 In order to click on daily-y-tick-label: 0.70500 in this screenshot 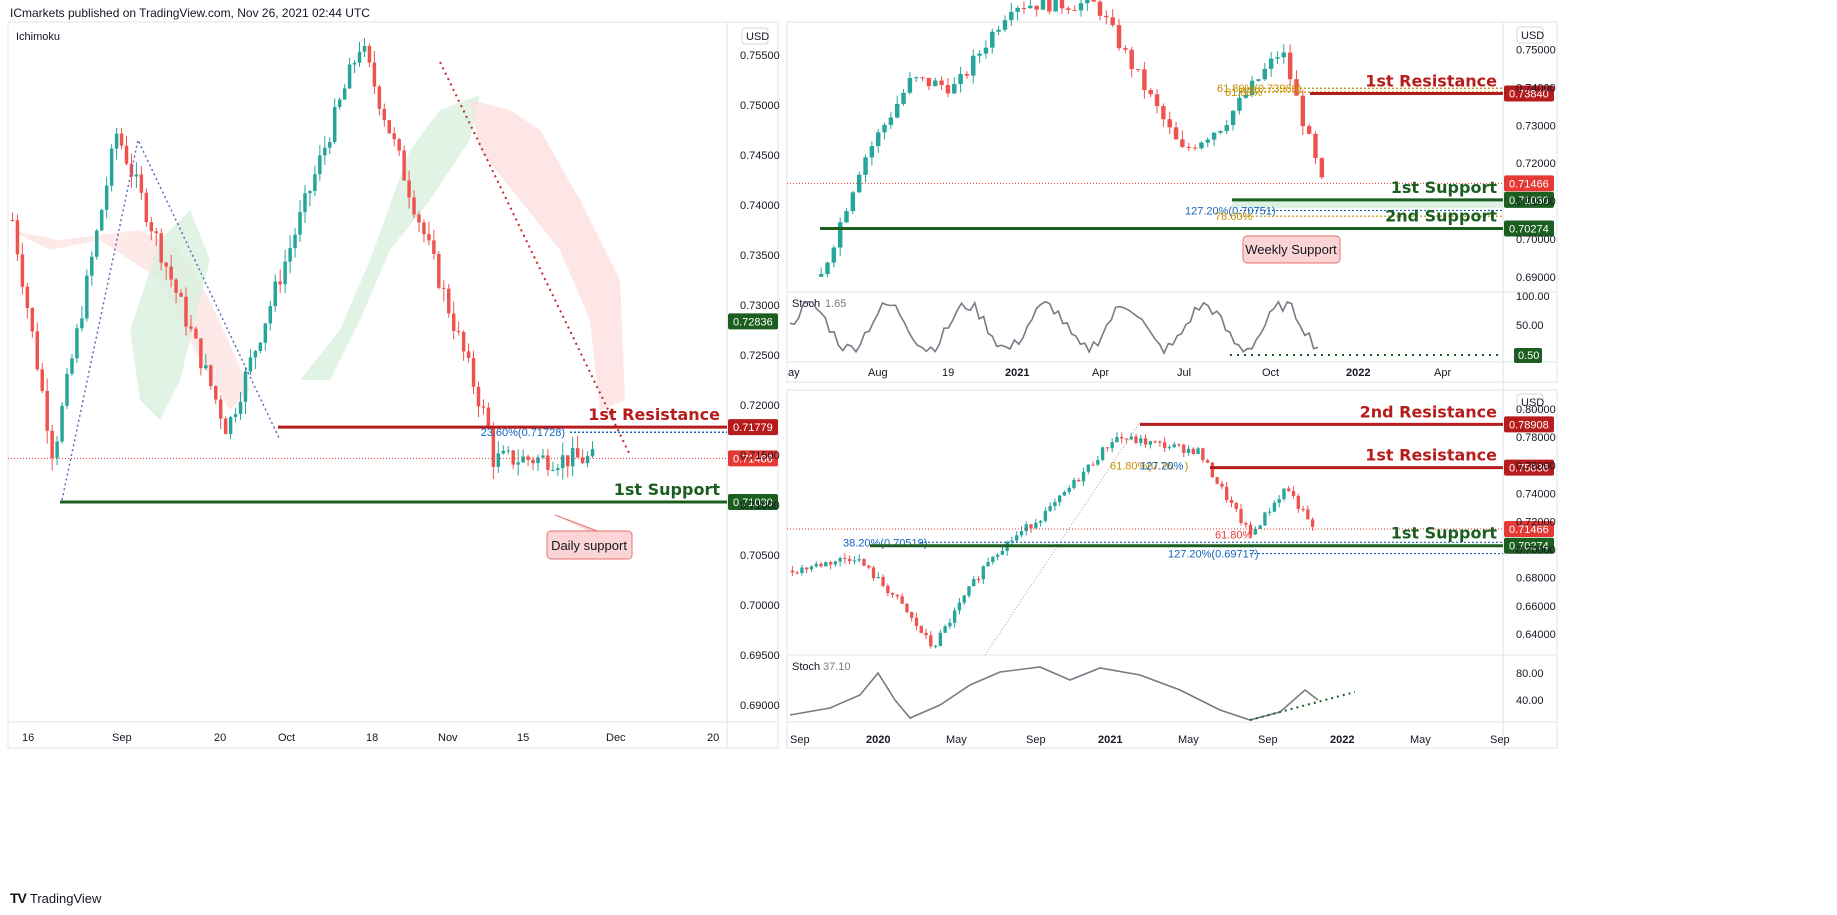, I will do `click(760, 556)`.